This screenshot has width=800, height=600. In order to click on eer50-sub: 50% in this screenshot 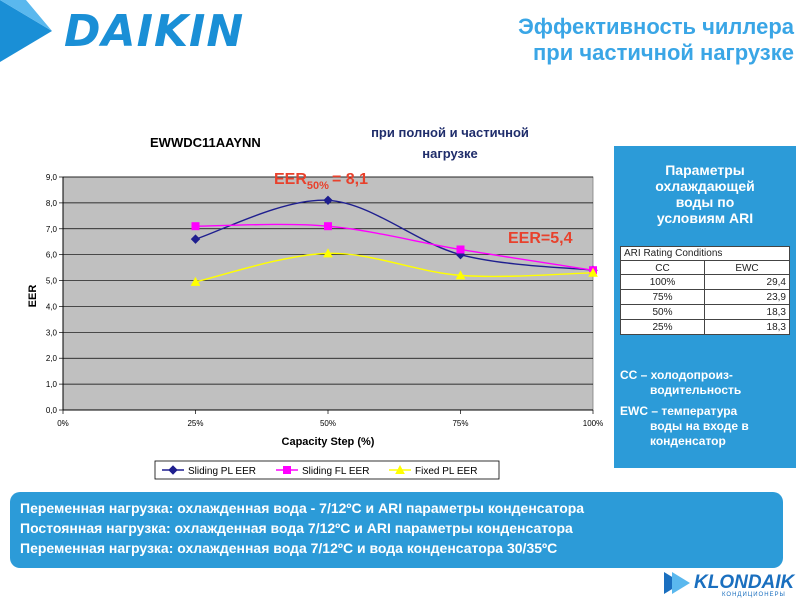, I will do `click(318, 186)`.